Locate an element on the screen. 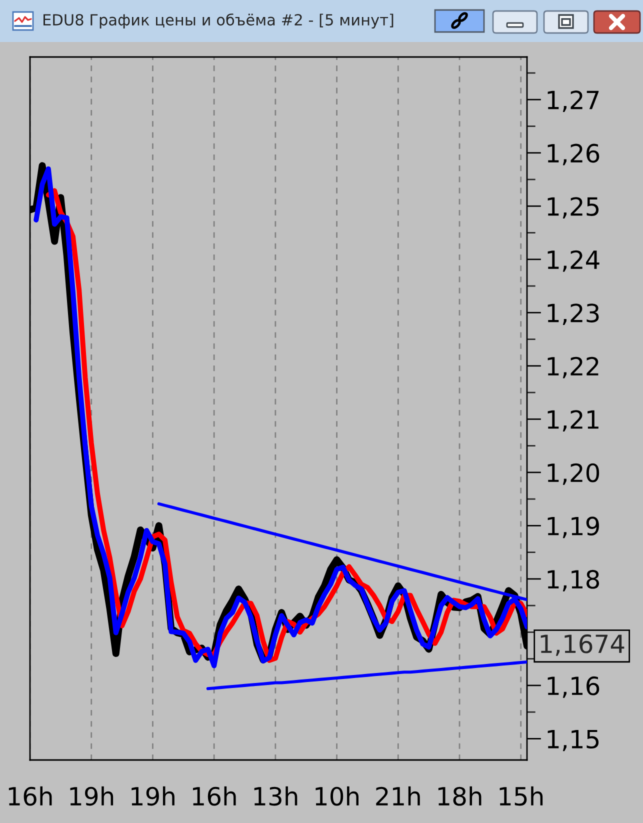 The height and width of the screenshot is (823, 643). x-tick-label: 10h is located at coordinates (337, 796).